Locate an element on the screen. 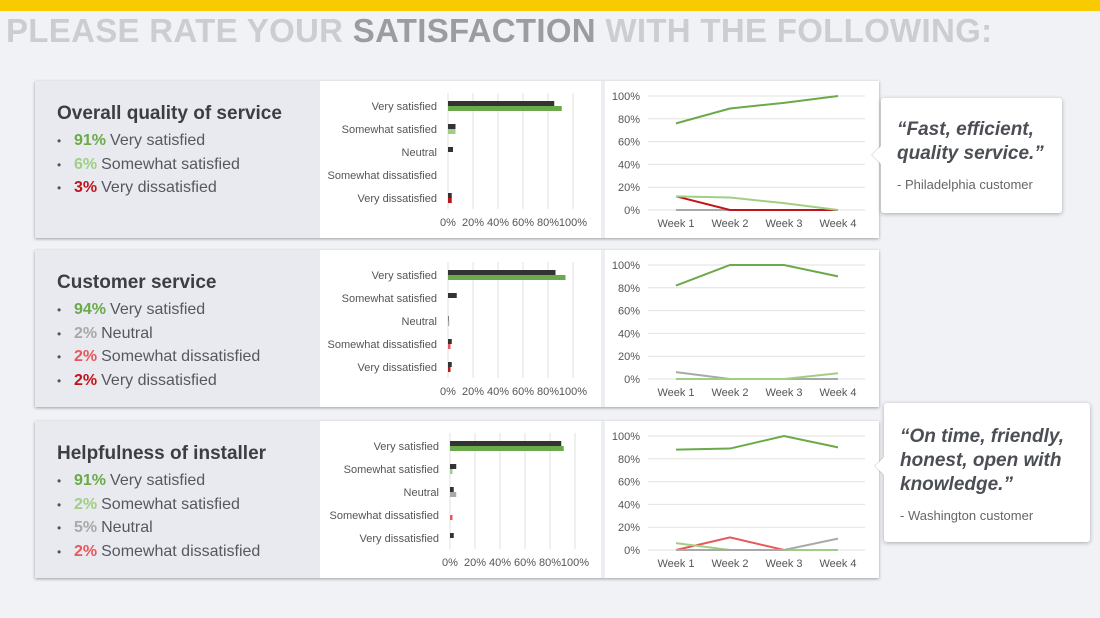  bullet-item: • 6% Somewhat satisfied is located at coordinates (148, 165).